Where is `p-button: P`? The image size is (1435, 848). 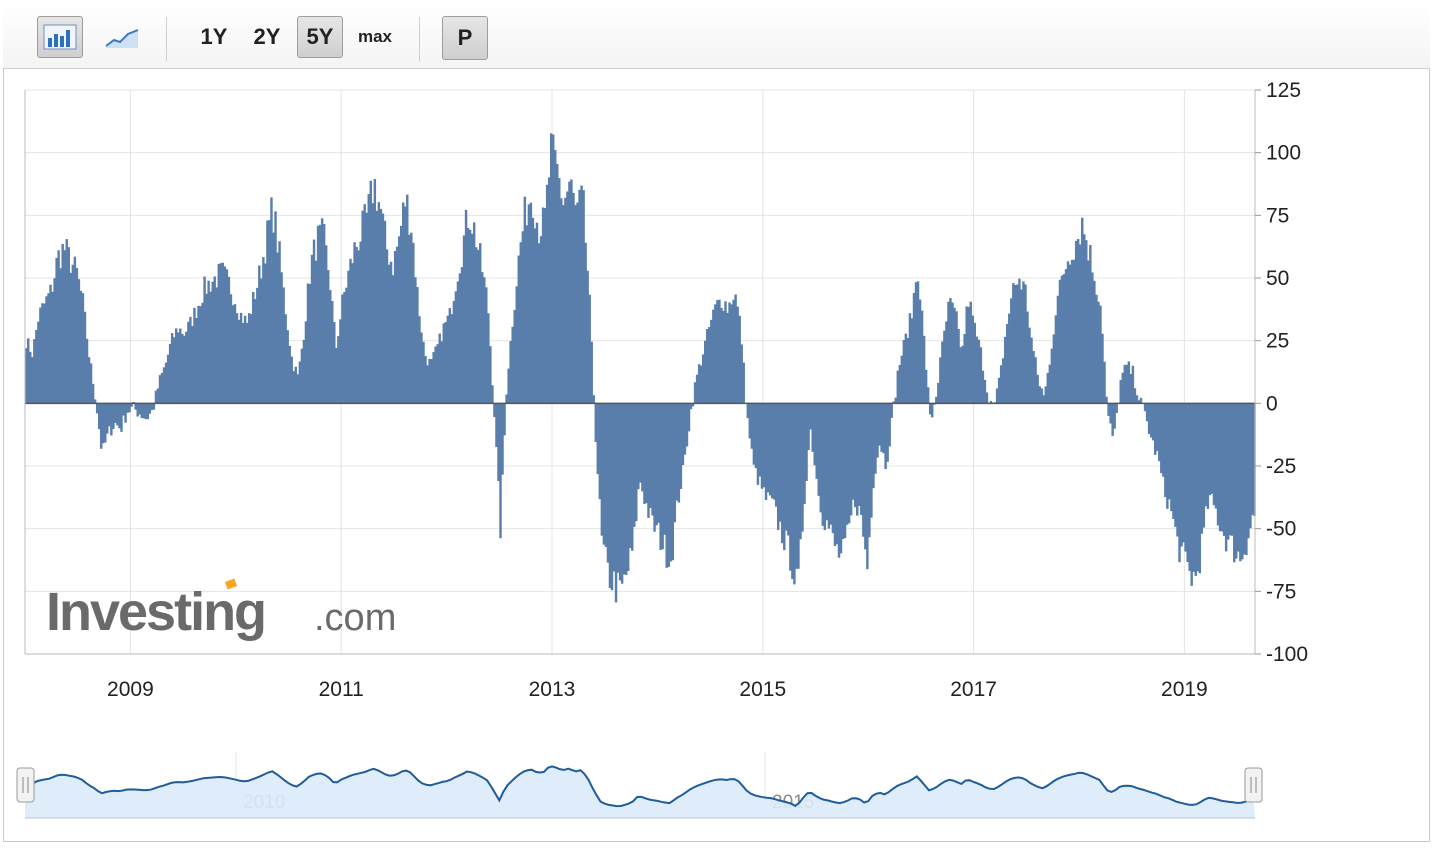
p-button: P is located at coordinates (465, 38).